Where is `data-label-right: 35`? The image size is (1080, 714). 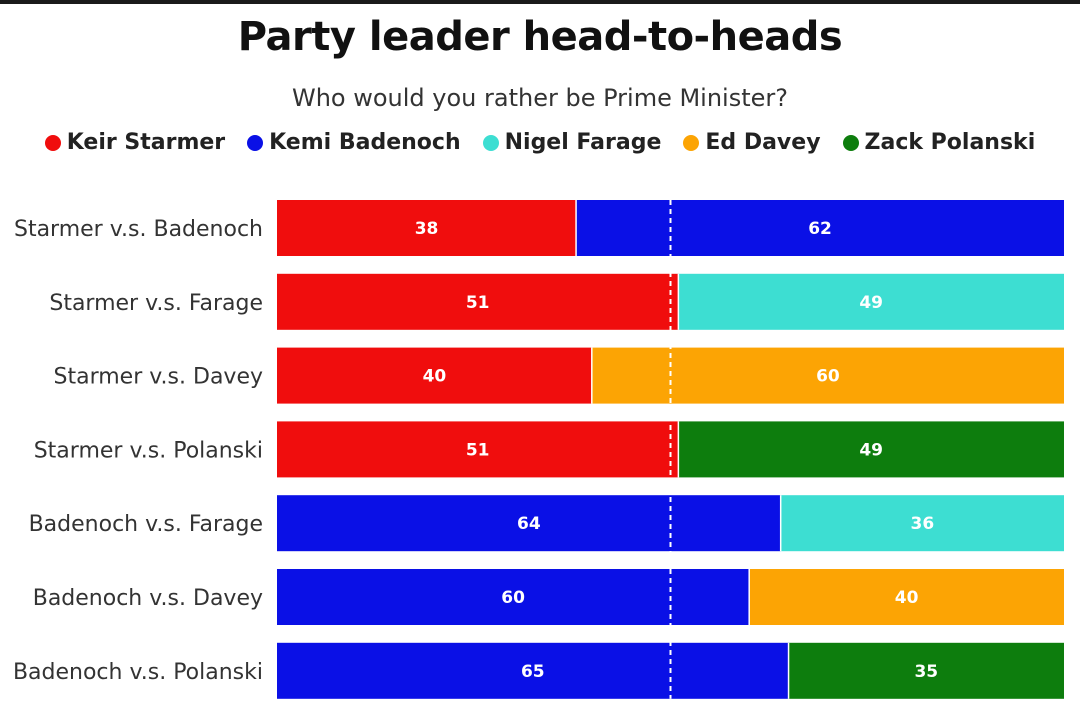 data-label-right: 35 is located at coordinates (926, 672).